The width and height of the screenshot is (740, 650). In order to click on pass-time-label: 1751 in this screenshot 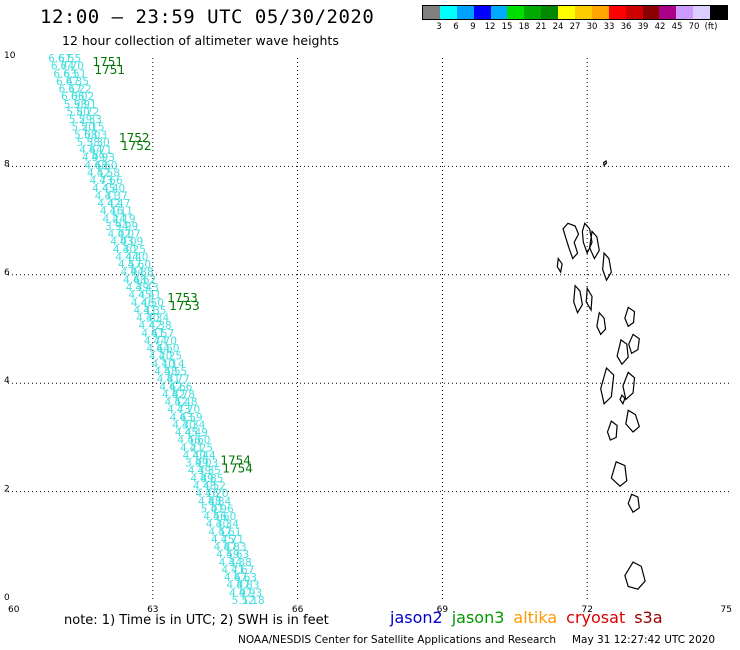, I will do `click(107, 62)`.